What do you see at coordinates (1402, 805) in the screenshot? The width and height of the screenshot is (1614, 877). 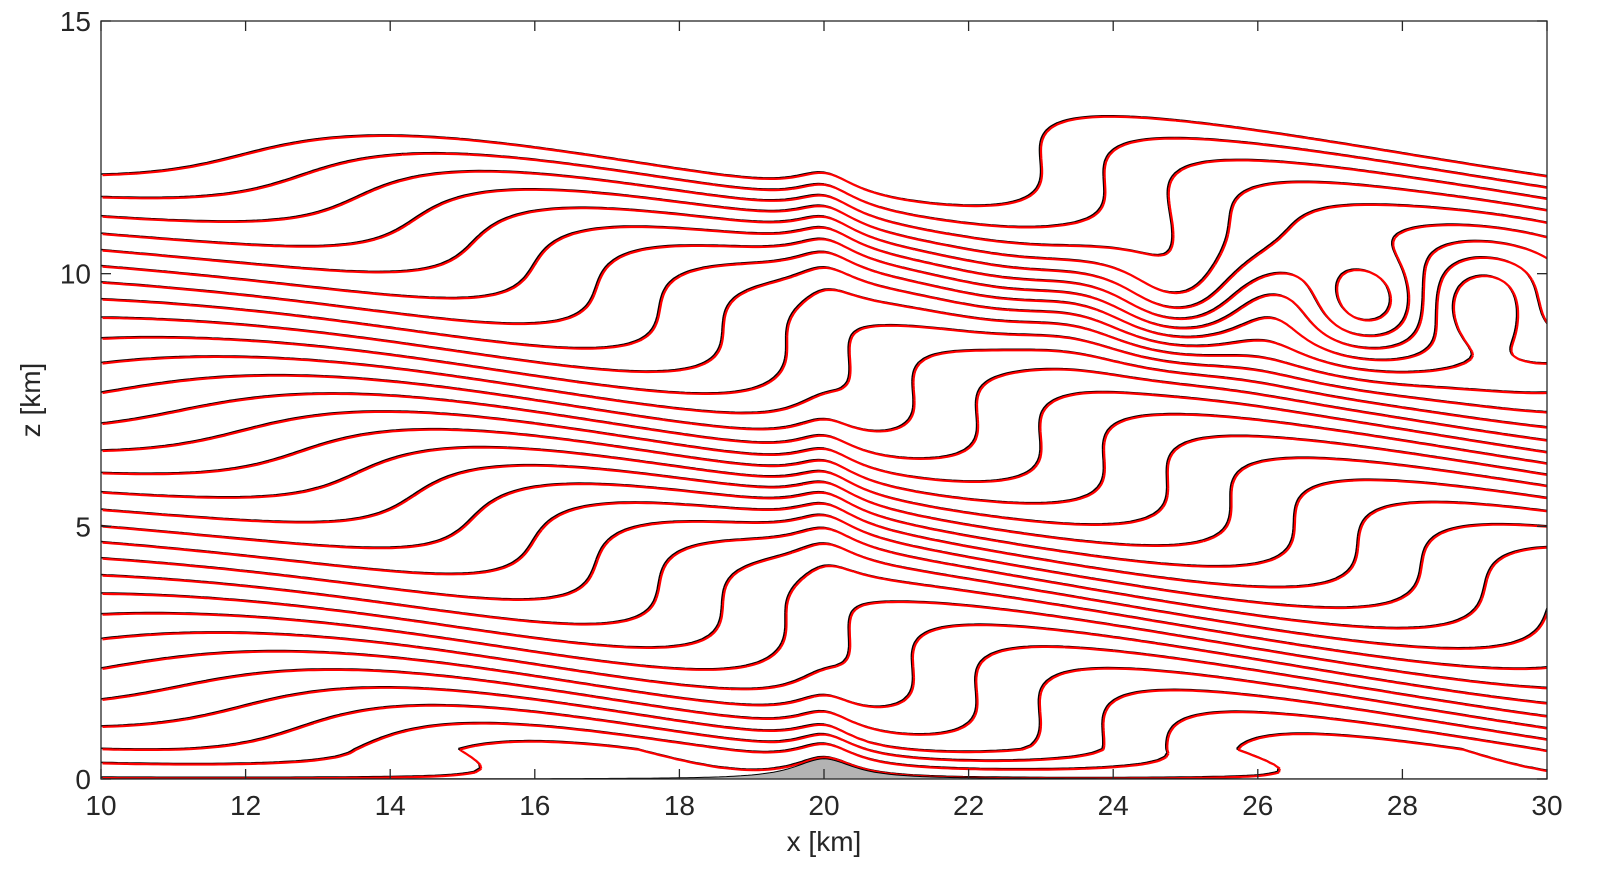 I see `x-tick-label: 28` at bounding box center [1402, 805].